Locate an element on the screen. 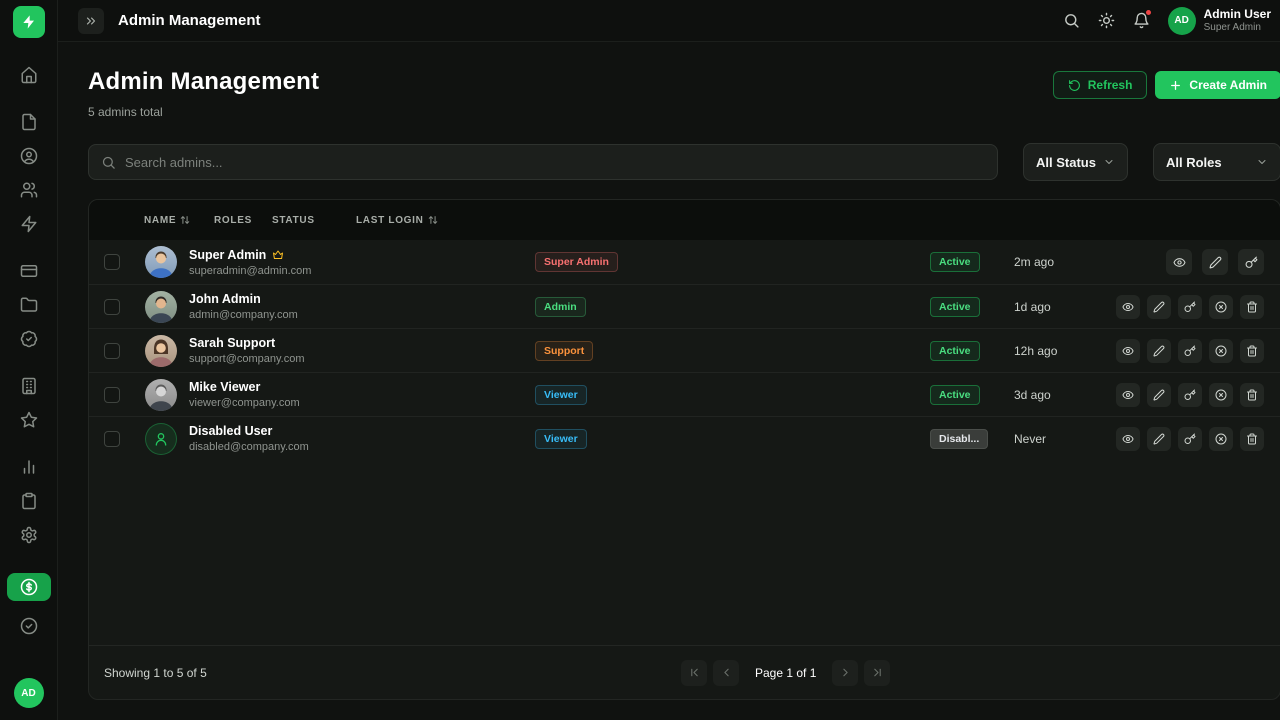 The height and width of the screenshot is (720, 1280). sidebar-avatar-initials: AD is located at coordinates (28, 693).